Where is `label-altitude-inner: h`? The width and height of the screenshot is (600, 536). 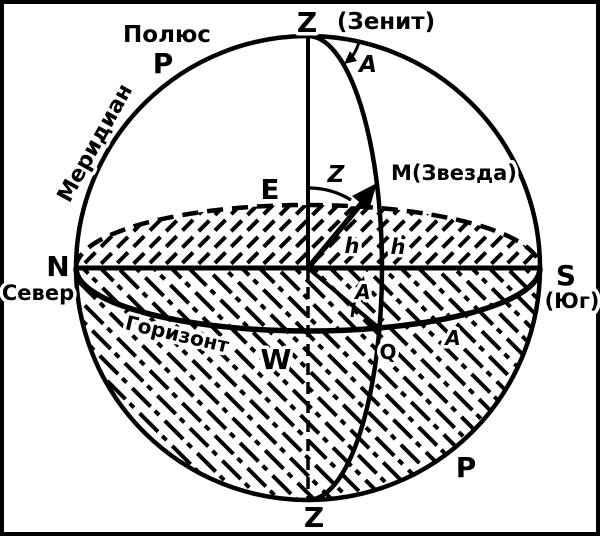 label-altitude-inner: h is located at coordinates (352, 246).